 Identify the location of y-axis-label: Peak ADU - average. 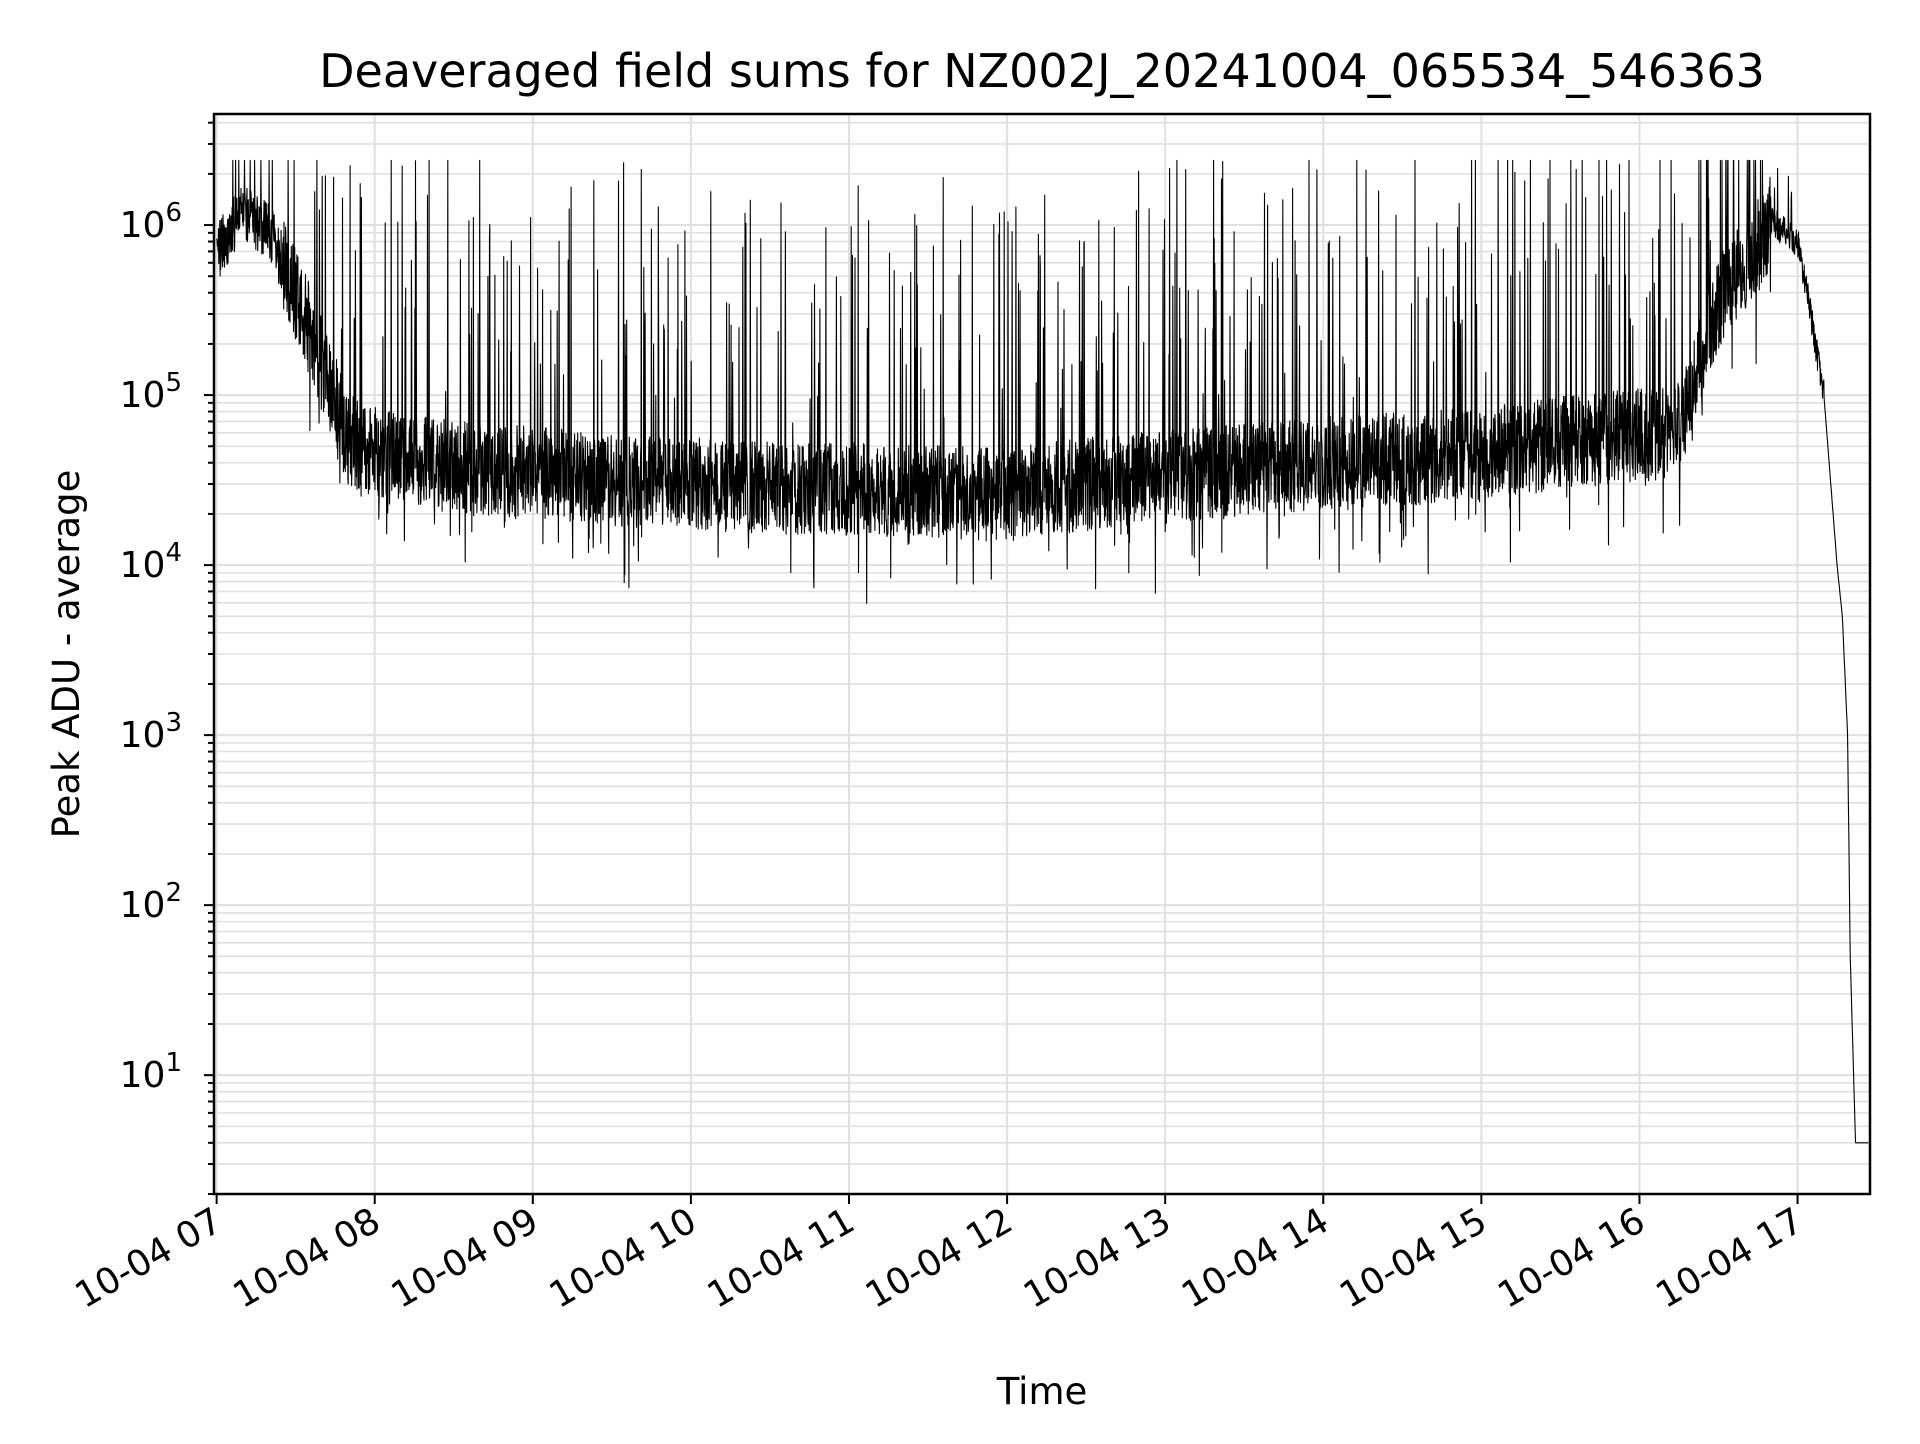
(66, 654).